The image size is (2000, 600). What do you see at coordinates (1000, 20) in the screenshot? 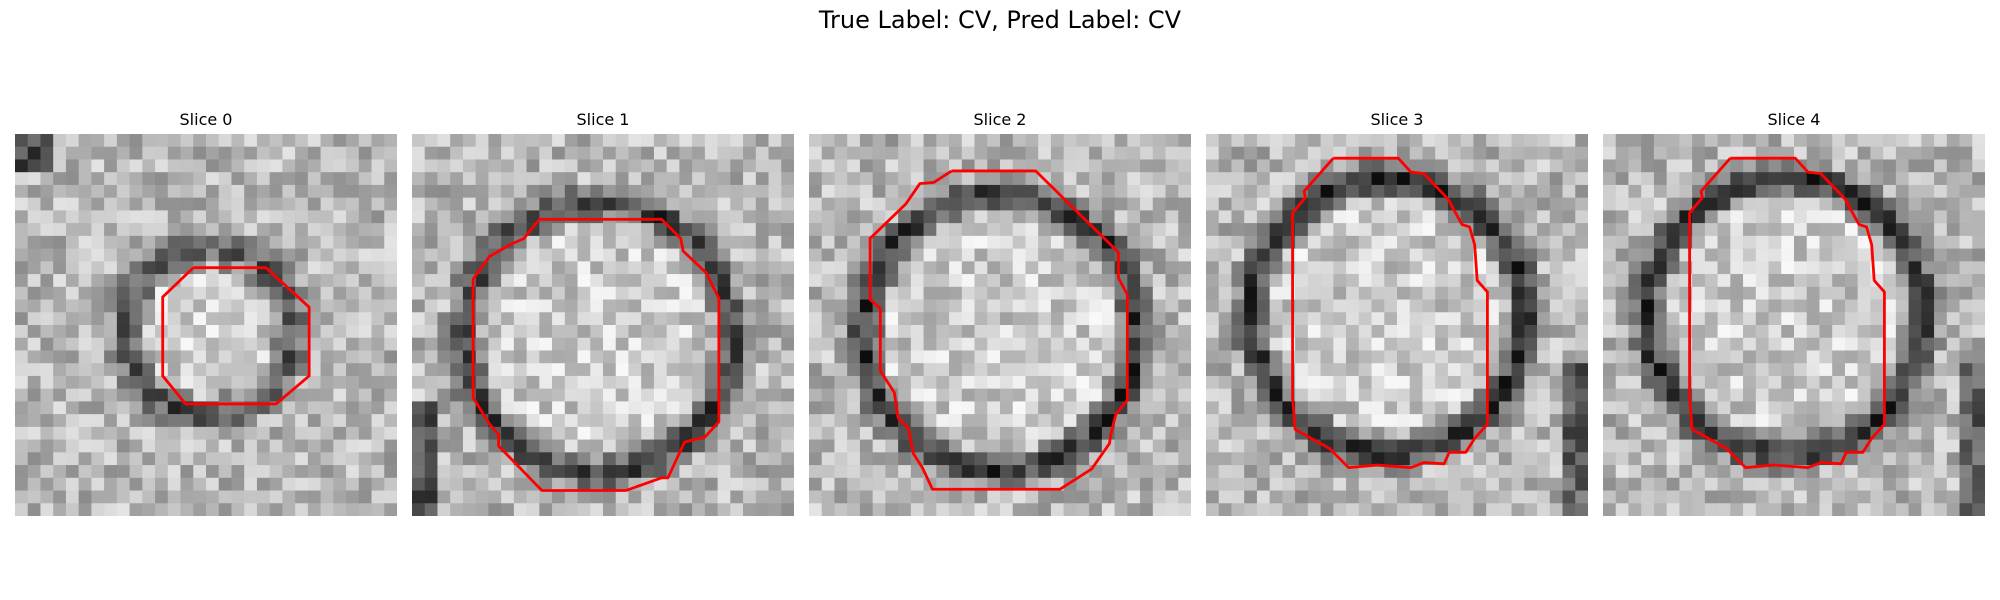
I see `figure-title: True Label: CV, Pred Label: CV` at bounding box center [1000, 20].